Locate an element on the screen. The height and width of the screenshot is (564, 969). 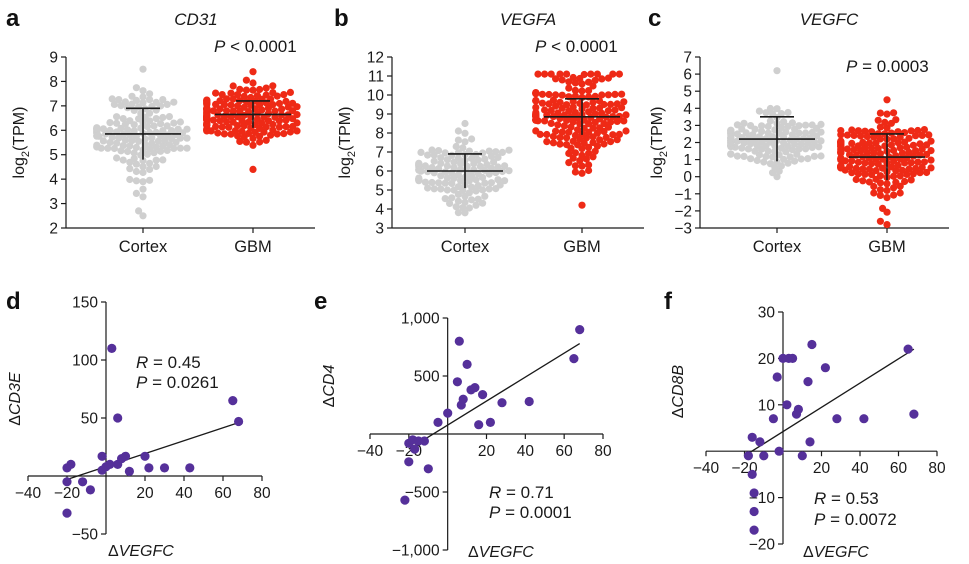
x-tick-label: GBM is located at coordinates (253, 247).